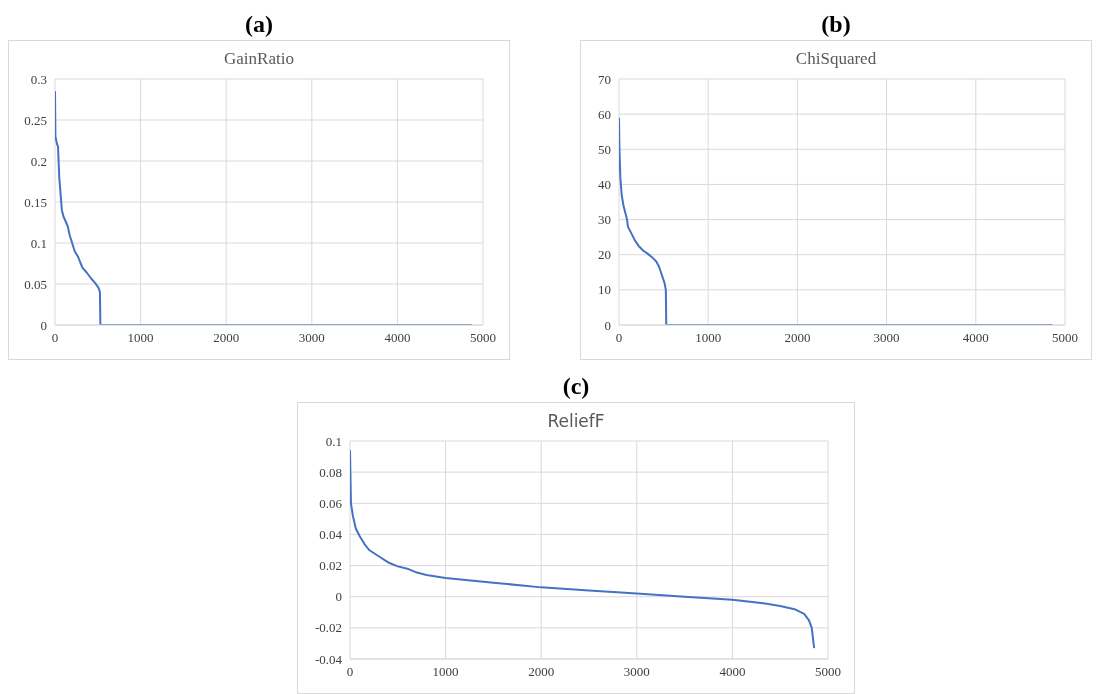 The width and height of the screenshot is (1097, 694). What do you see at coordinates (328, 659) in the screenshot?
I see `y-tick-label: -0.04` at bounding box center [328, 659].